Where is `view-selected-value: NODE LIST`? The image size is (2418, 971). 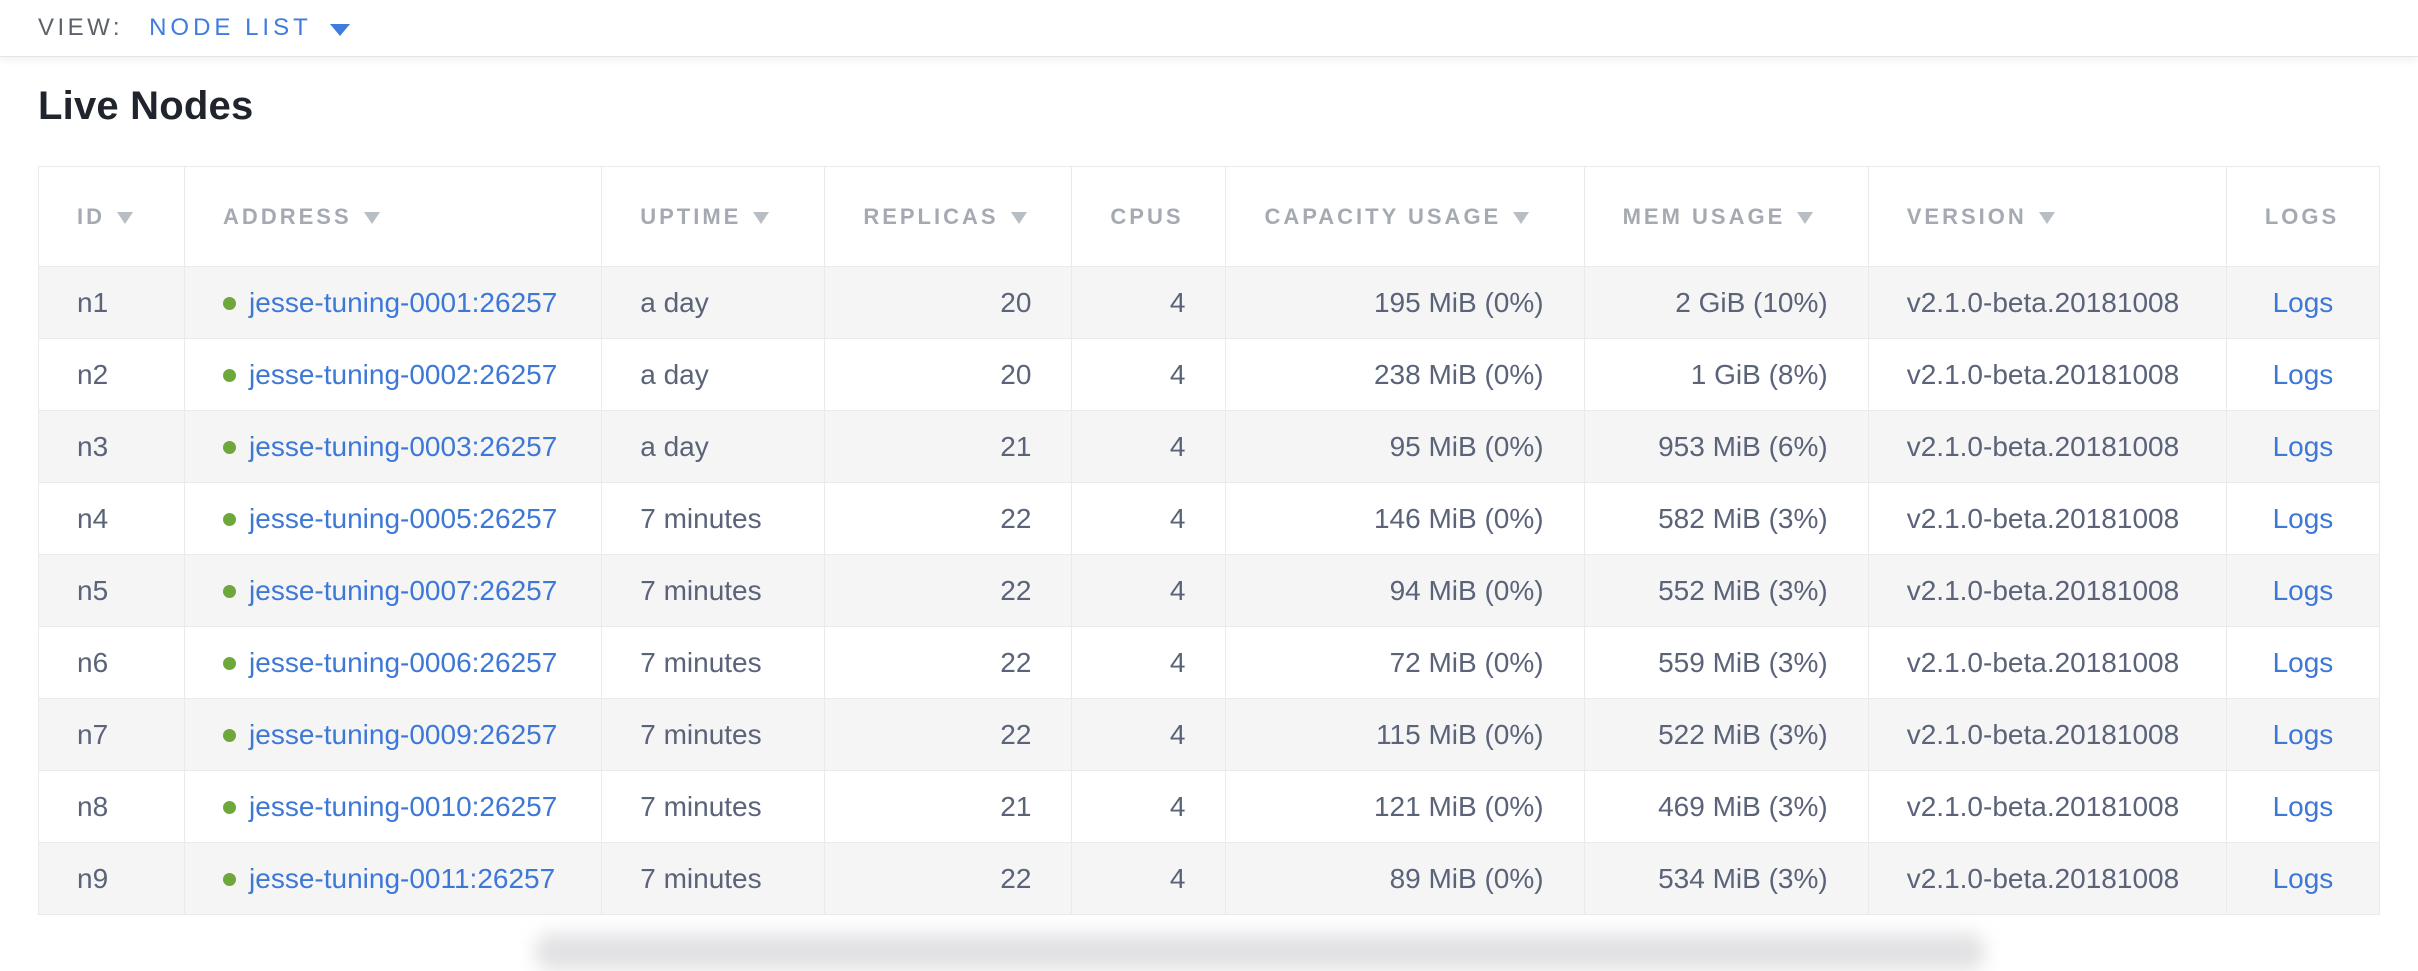
view-selected-value: NODE LIST is located at coordinates (230, 27).